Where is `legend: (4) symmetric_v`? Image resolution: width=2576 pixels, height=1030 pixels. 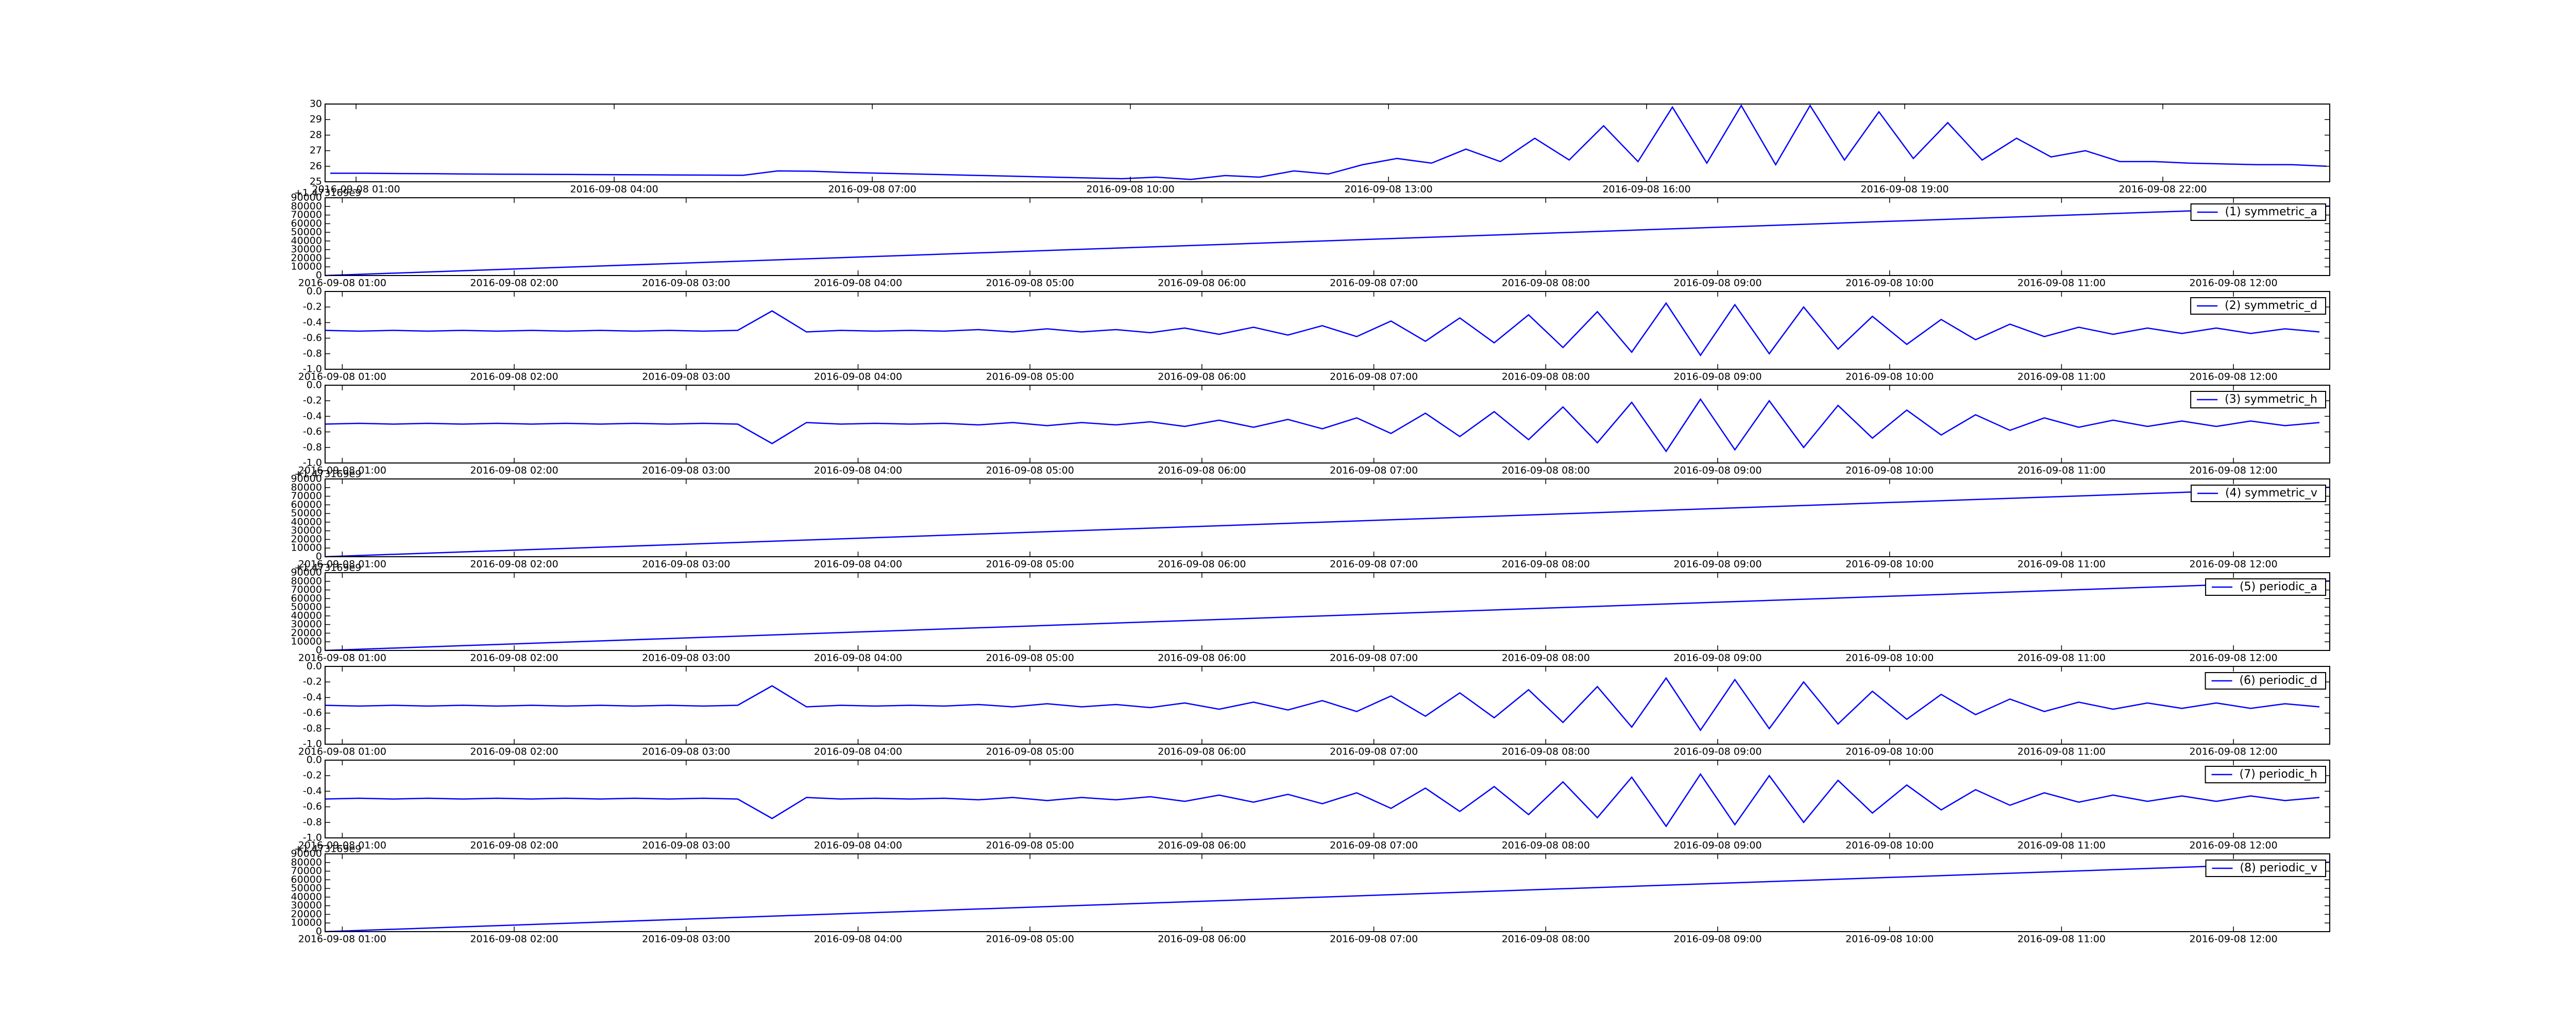 legend: (4) symmetric_v is located at coordinates (2258, 493).